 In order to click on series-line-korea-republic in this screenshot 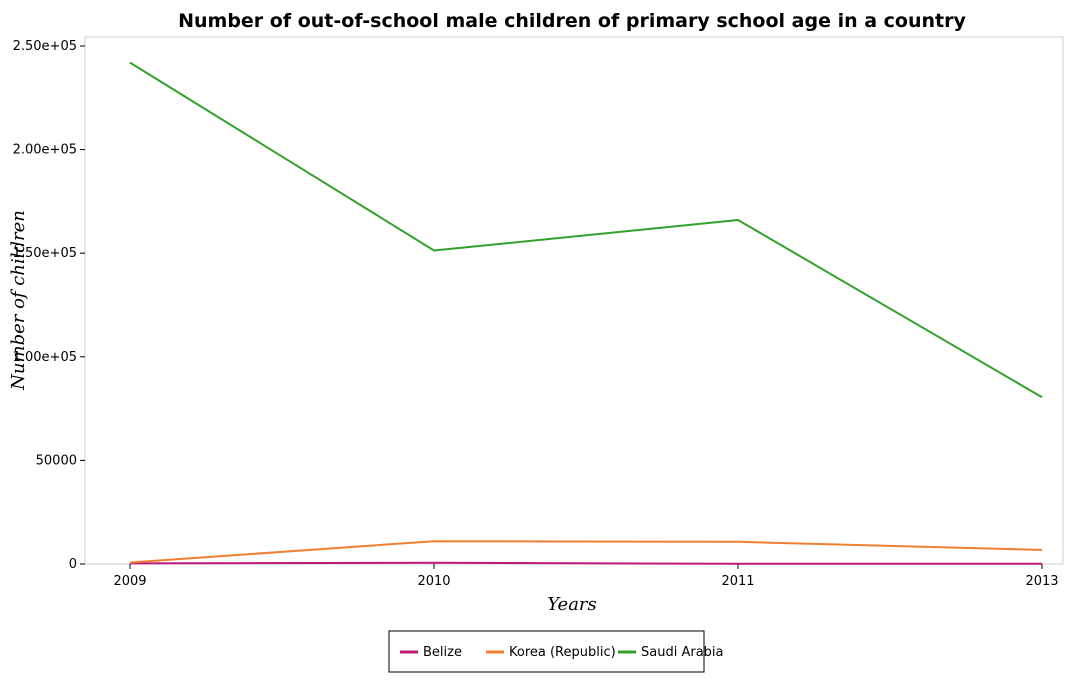, I will do `click(586, 552)`.